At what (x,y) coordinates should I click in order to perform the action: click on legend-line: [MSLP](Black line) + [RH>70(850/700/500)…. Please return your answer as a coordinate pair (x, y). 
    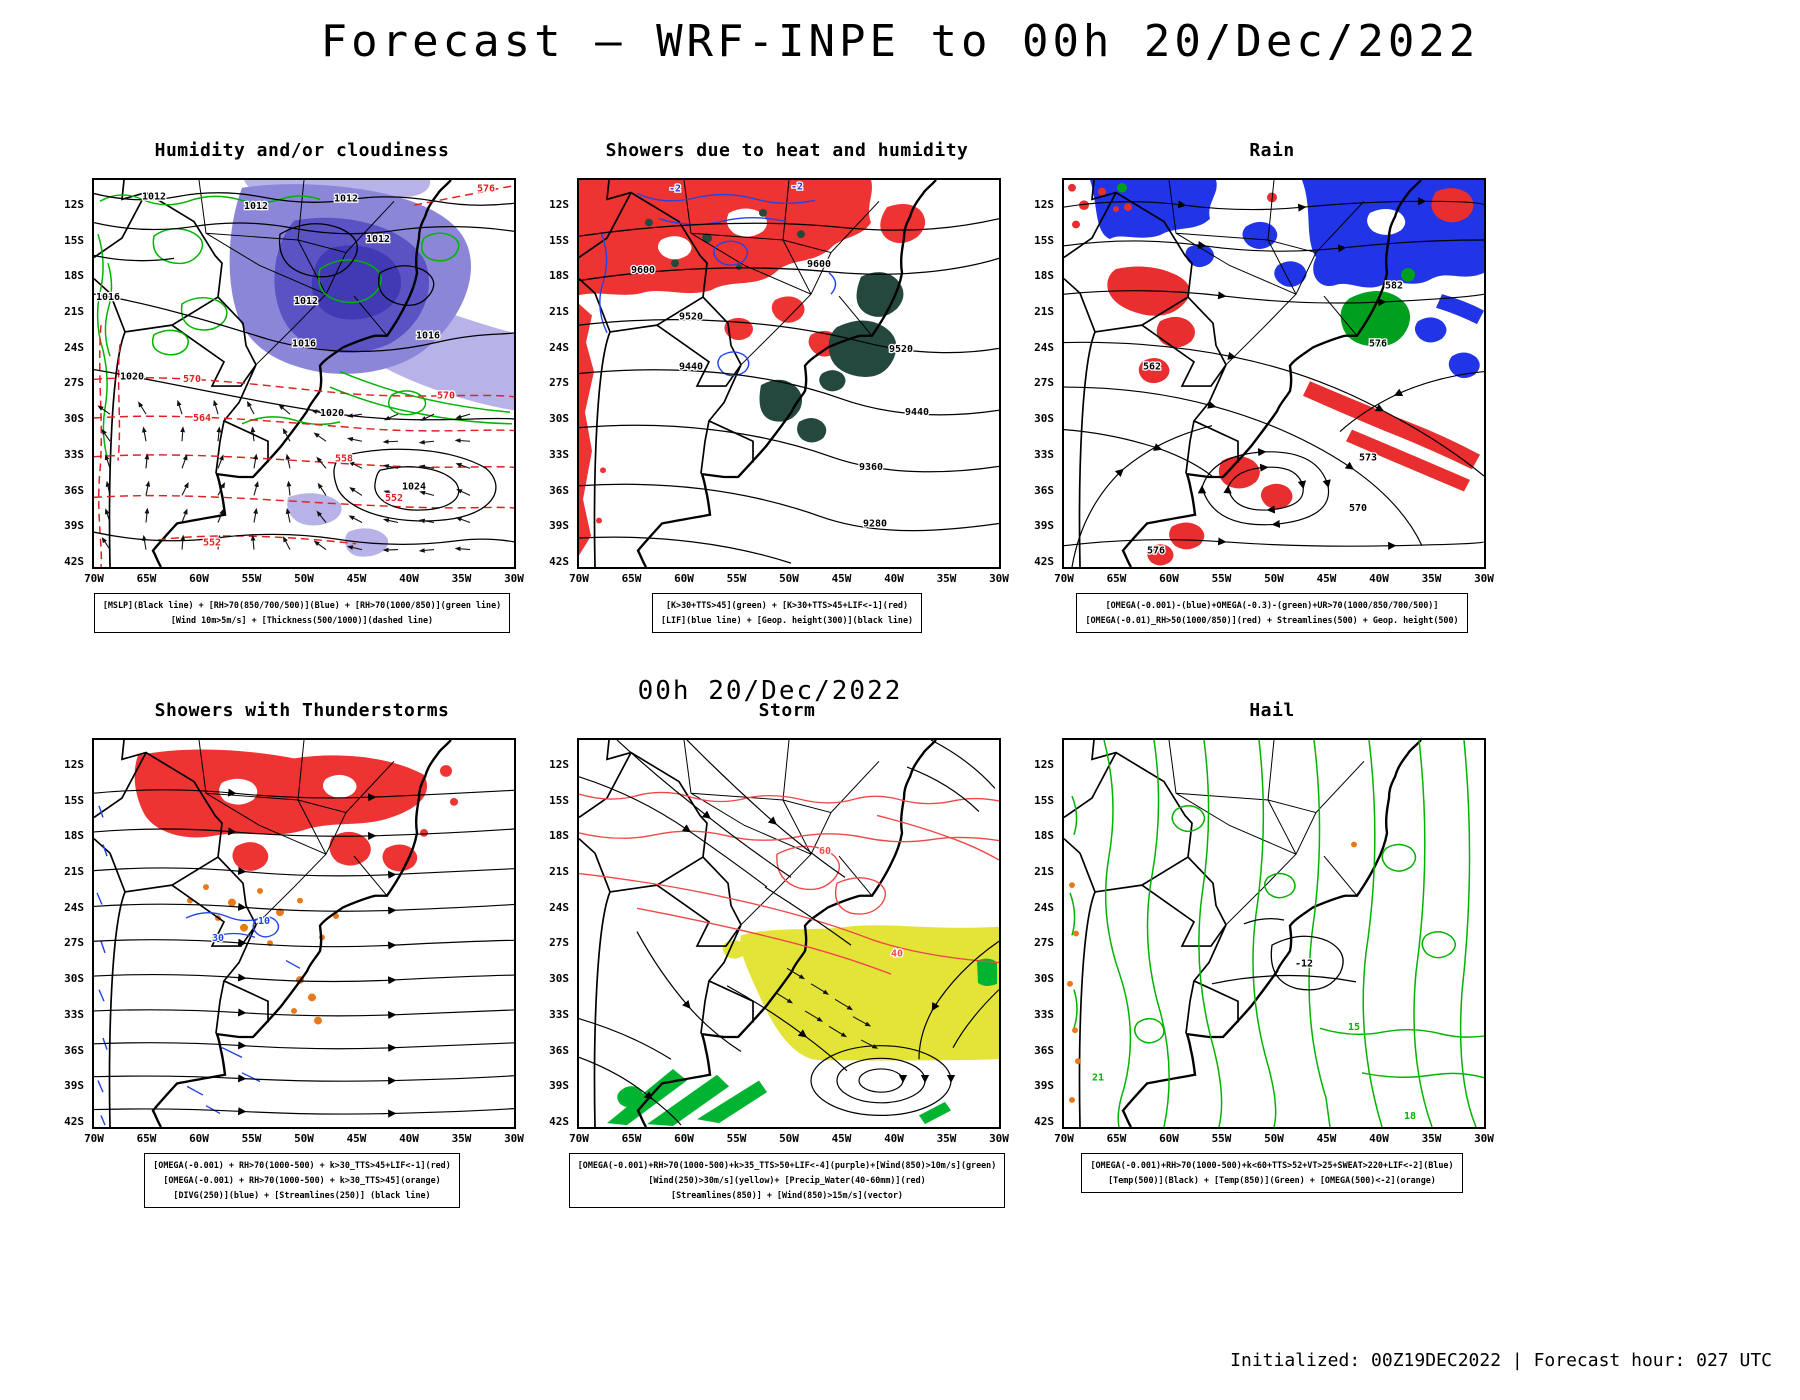
    Looking at the image, I should click on (302, 605).